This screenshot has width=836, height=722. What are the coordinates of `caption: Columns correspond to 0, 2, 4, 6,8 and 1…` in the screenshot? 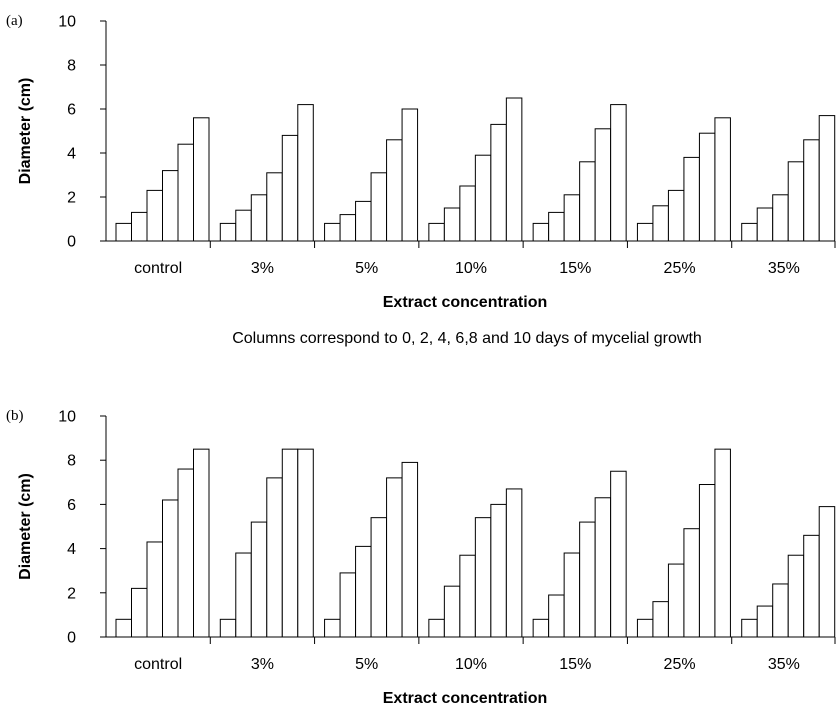 It's located at (467, 338).